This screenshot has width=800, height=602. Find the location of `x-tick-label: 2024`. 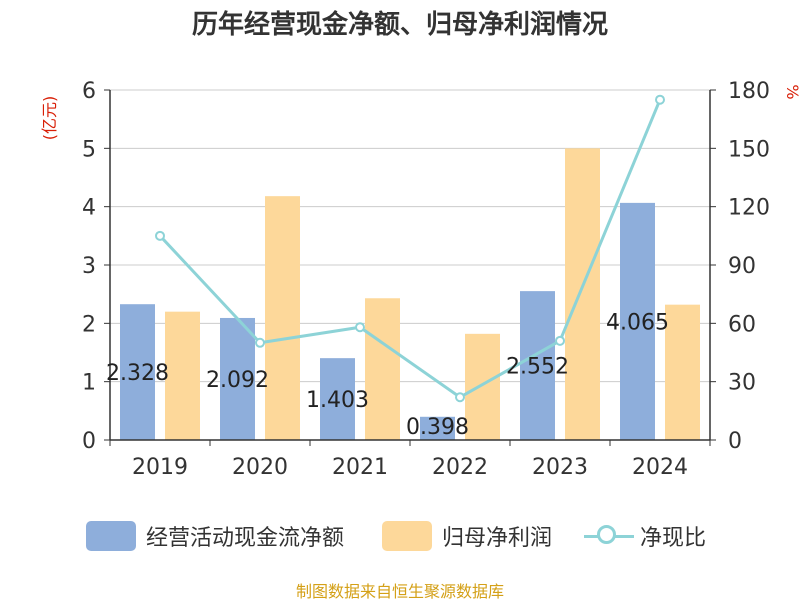

x-tick-label: 2024 is located at coordinates (660, 467).